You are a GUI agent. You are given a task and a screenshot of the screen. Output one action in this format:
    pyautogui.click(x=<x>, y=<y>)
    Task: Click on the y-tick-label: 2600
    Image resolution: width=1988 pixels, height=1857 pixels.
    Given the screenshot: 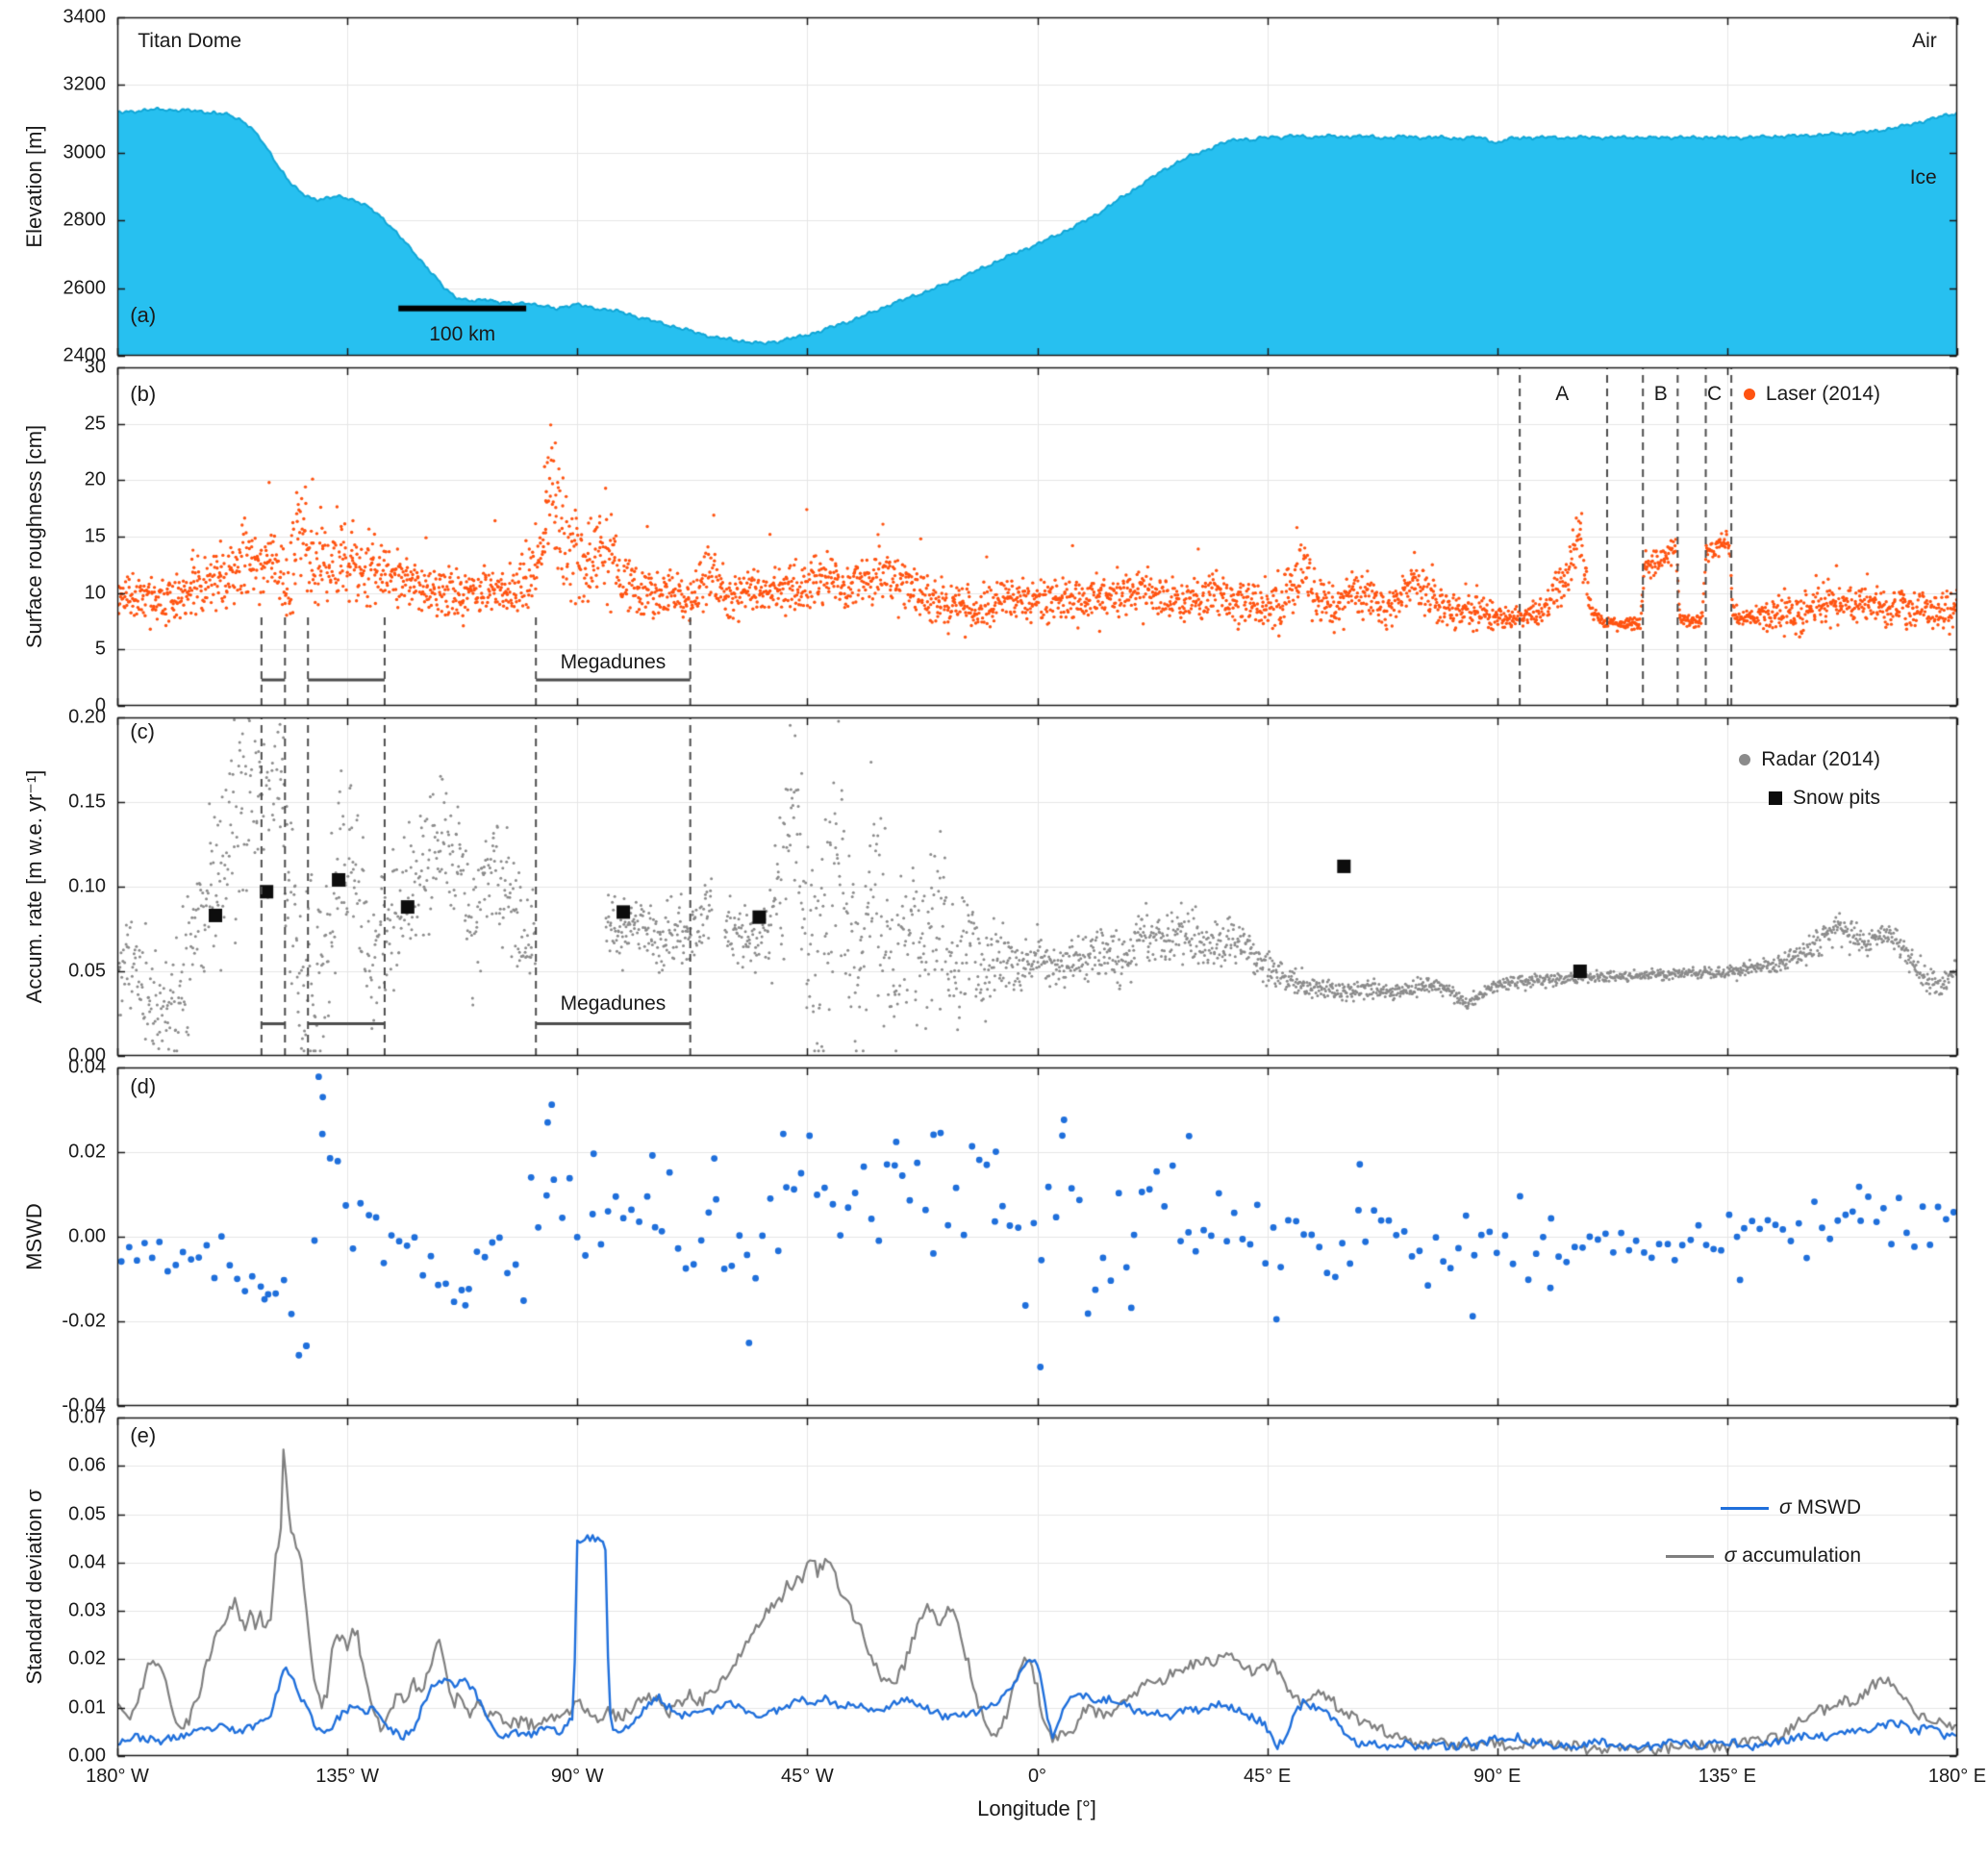 What is the action you would take?
    pyautogui.click(x=85, y=288)
    